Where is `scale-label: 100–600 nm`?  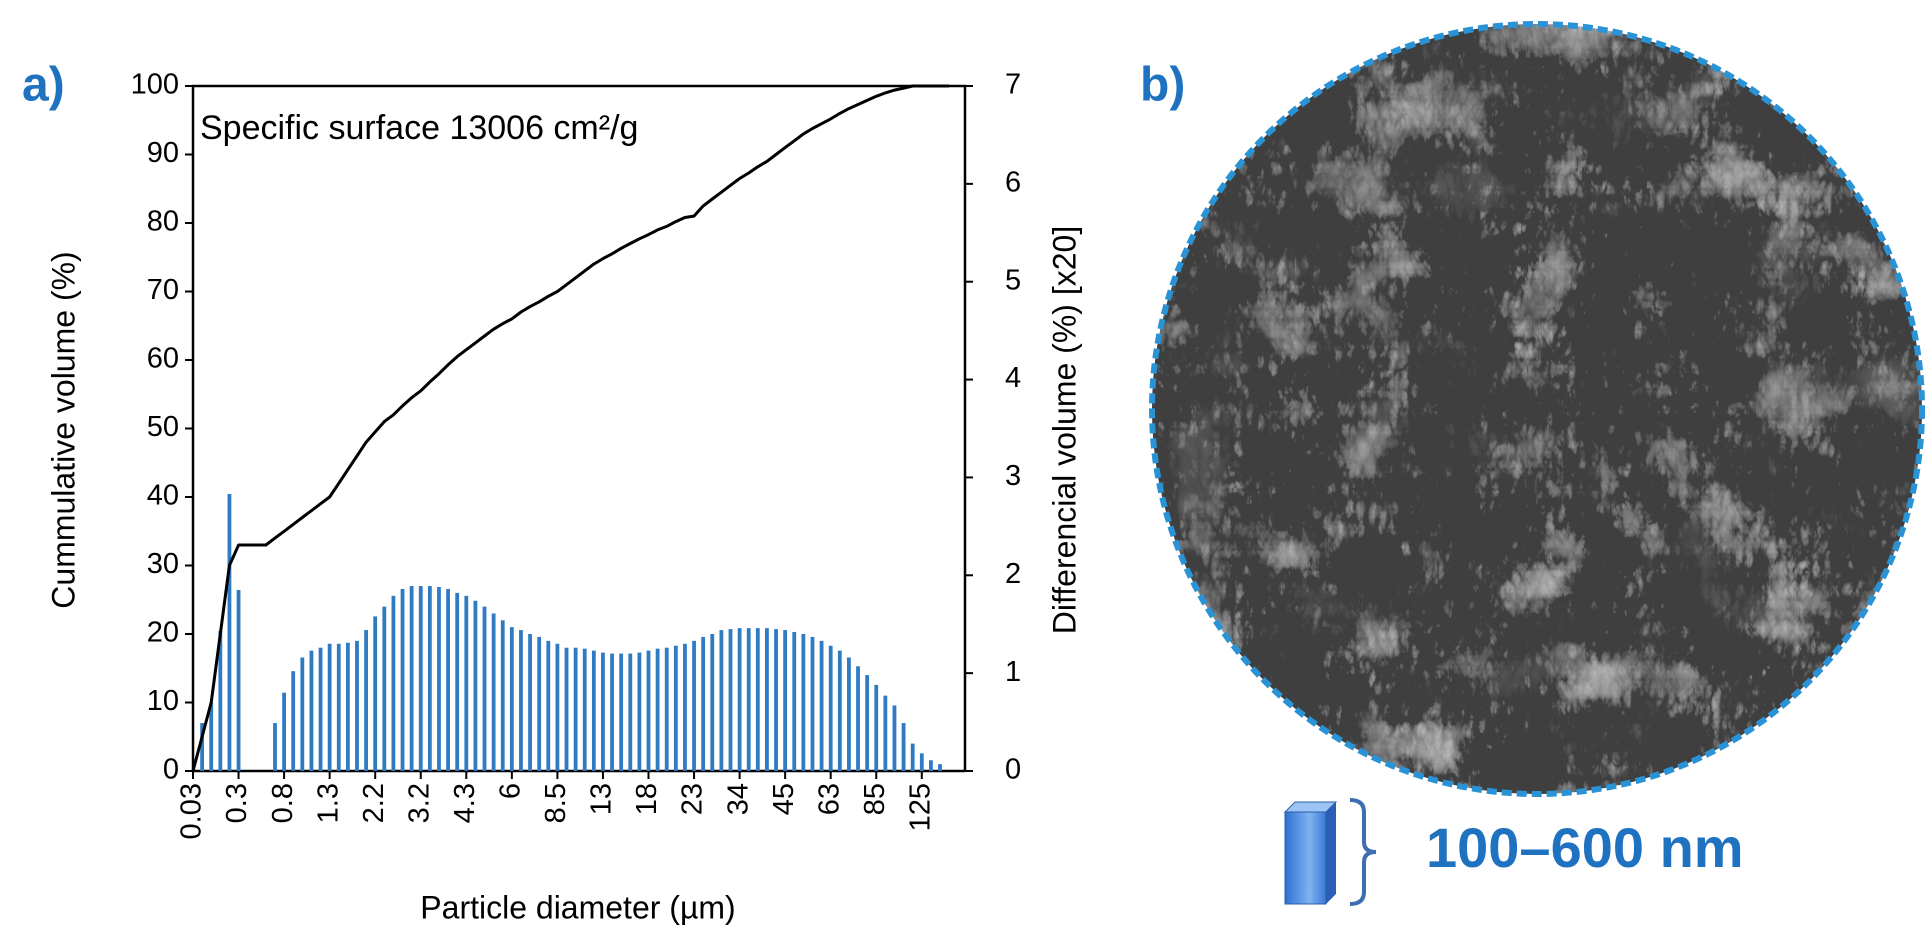
scale-label: 100–600 nm is located at coordinates (1585, 847).